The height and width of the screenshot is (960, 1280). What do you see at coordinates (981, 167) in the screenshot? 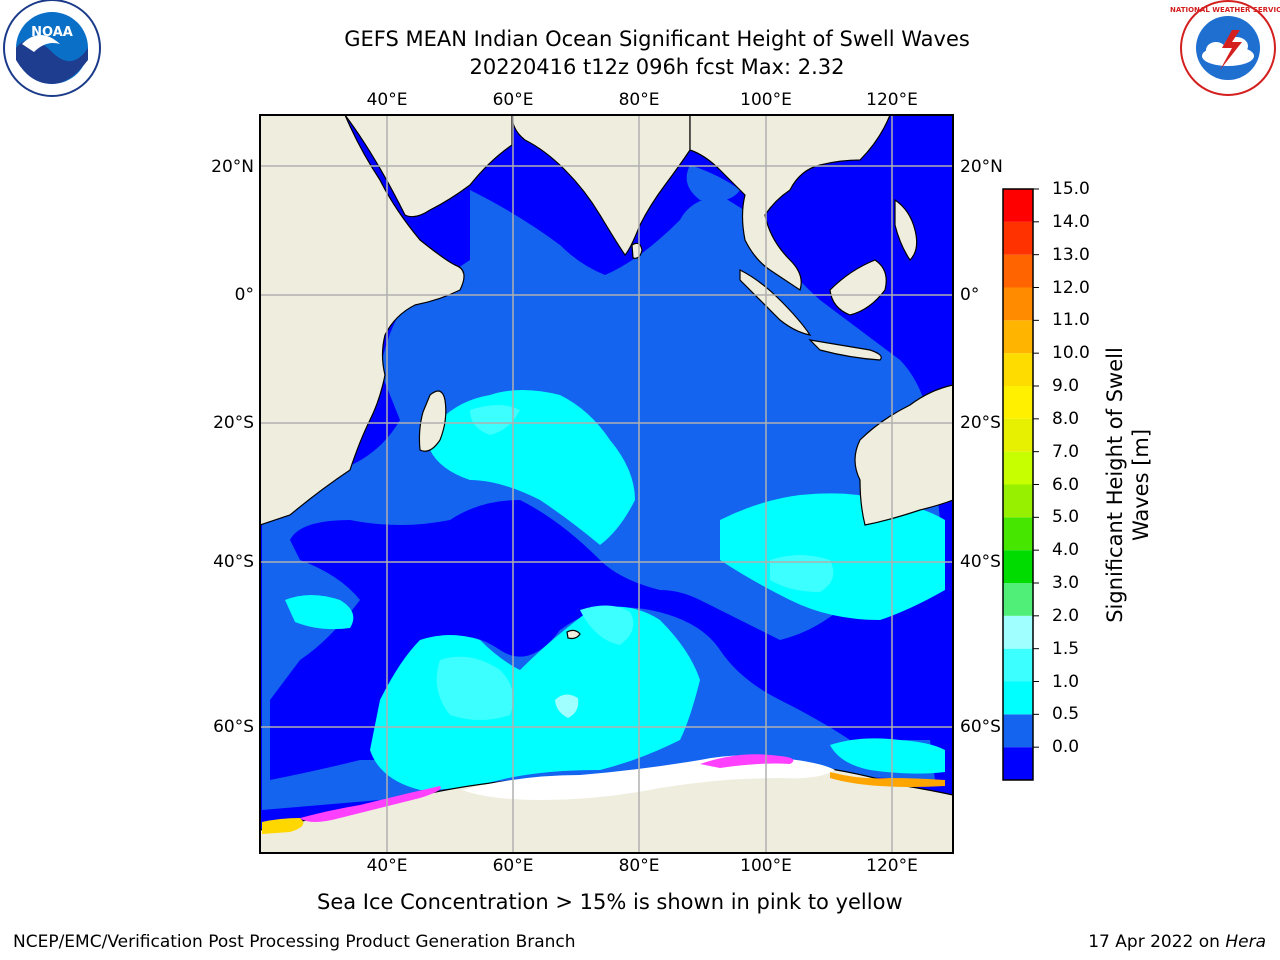
I see `lat-label-right-20n: 20°N` at bounding box center [981, 167].